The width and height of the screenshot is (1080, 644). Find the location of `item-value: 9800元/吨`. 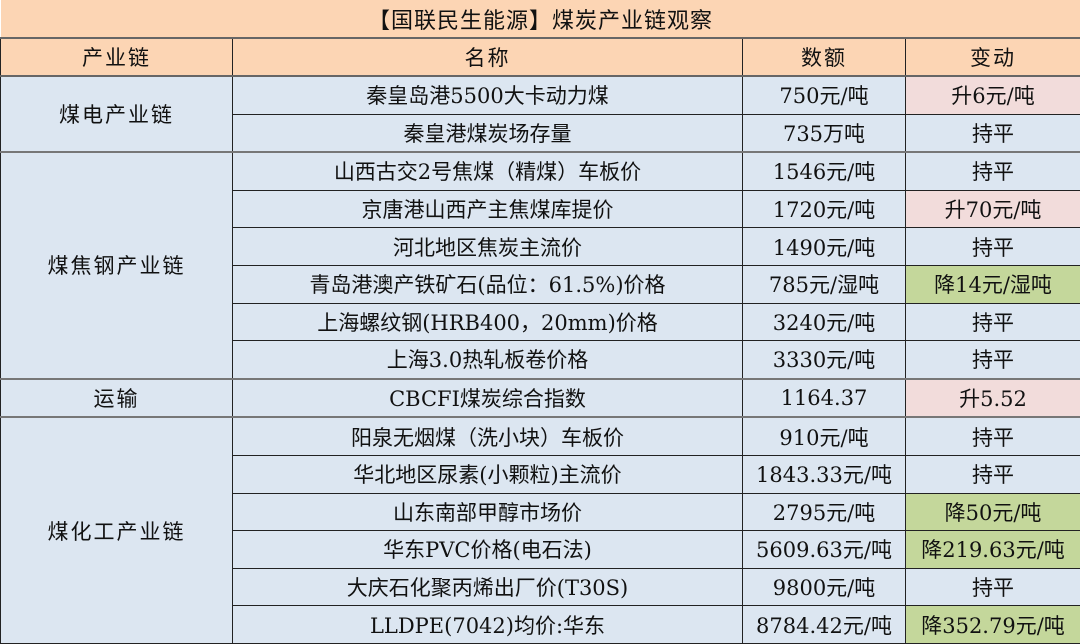

item-value: 9800元/吨 is located at coordinates (824, 587).